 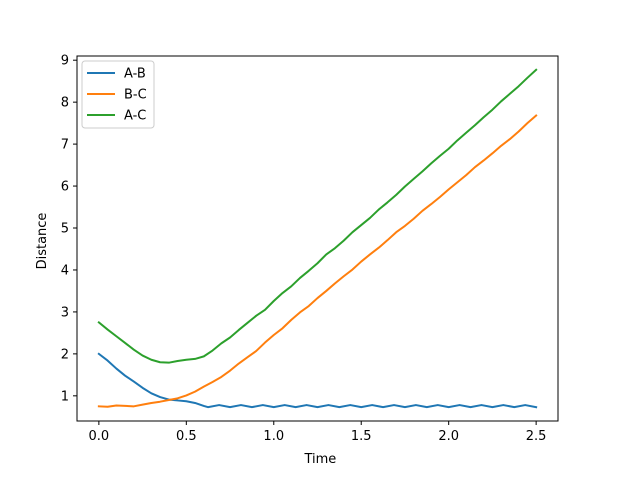 I want to click on y-tick-label: 6, so click(x=65, y=187).